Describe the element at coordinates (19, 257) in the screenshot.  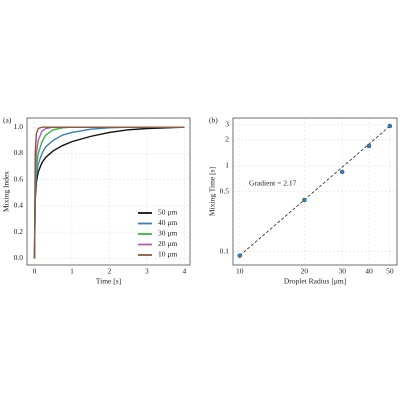
I see `y-tick-label: 0.0` at that location.